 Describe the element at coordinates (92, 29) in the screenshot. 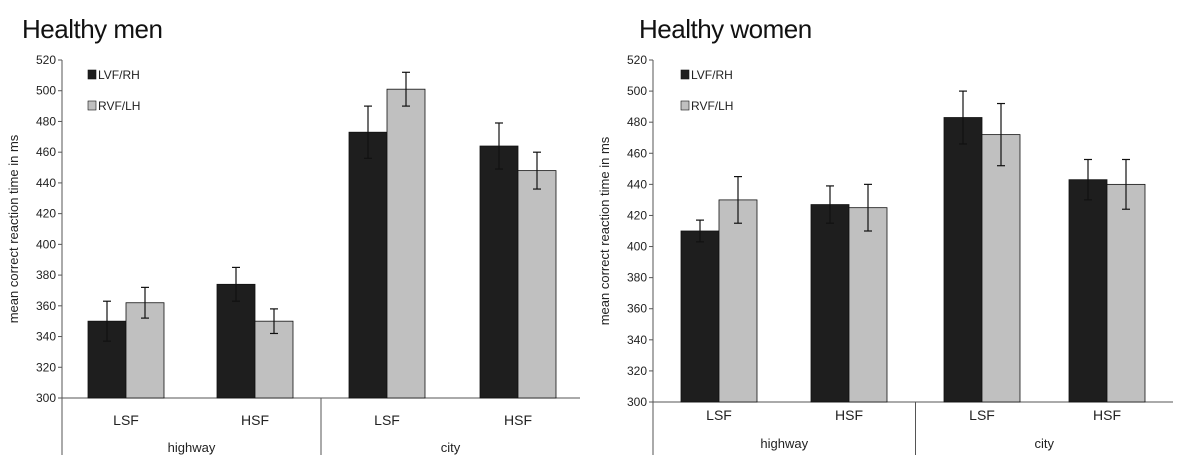

I see `chart-title: Healthy men` at that location.